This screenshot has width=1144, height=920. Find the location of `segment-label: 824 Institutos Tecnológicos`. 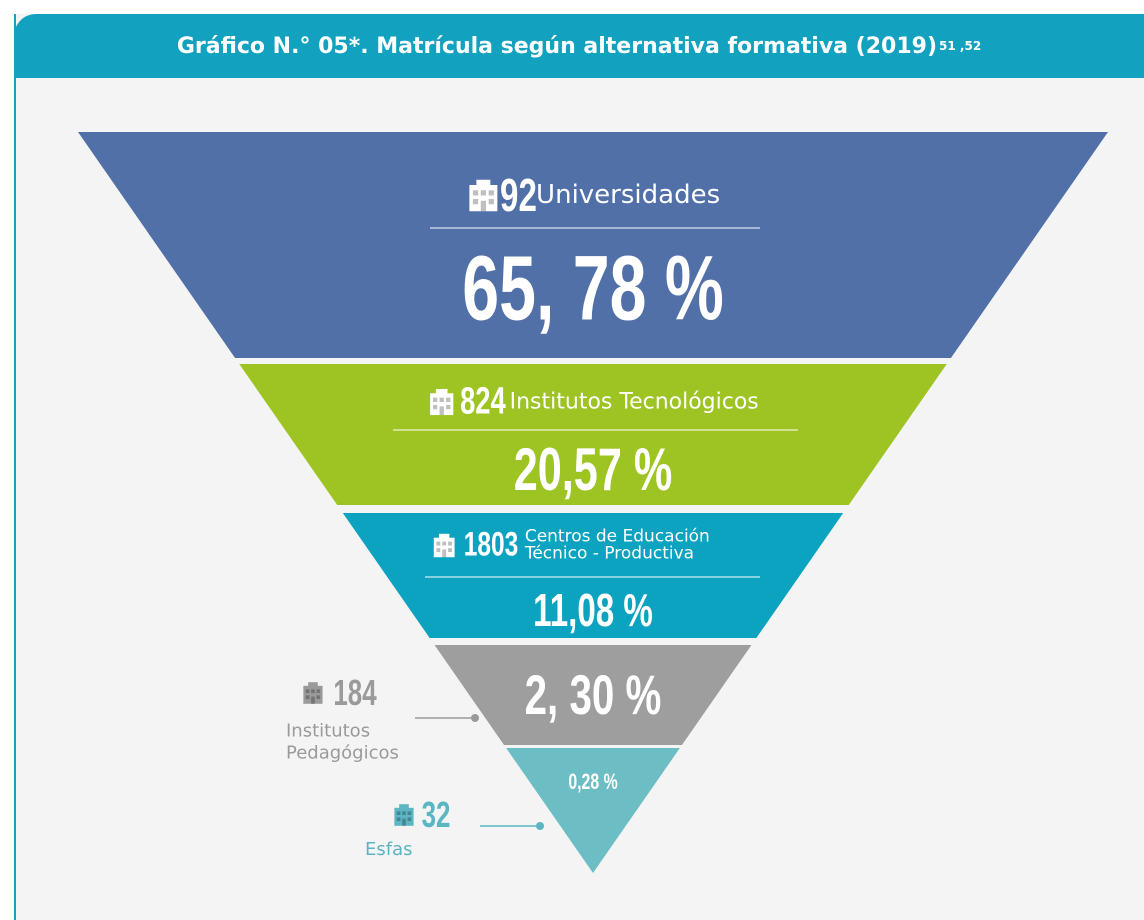

segment-label: 824 Institutos Tecnológicos is located at coordinates (593, 402).